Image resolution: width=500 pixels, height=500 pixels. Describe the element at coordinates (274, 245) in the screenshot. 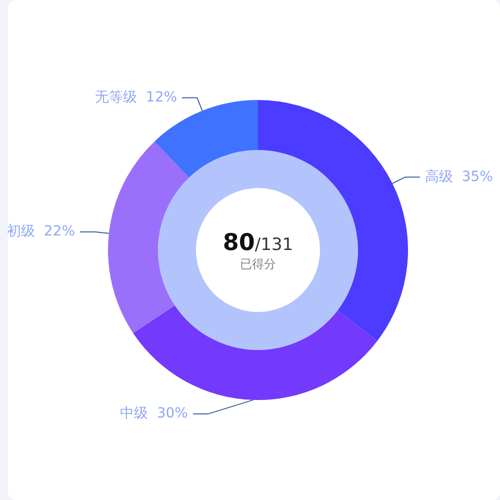

I see `text: /131` at that location.